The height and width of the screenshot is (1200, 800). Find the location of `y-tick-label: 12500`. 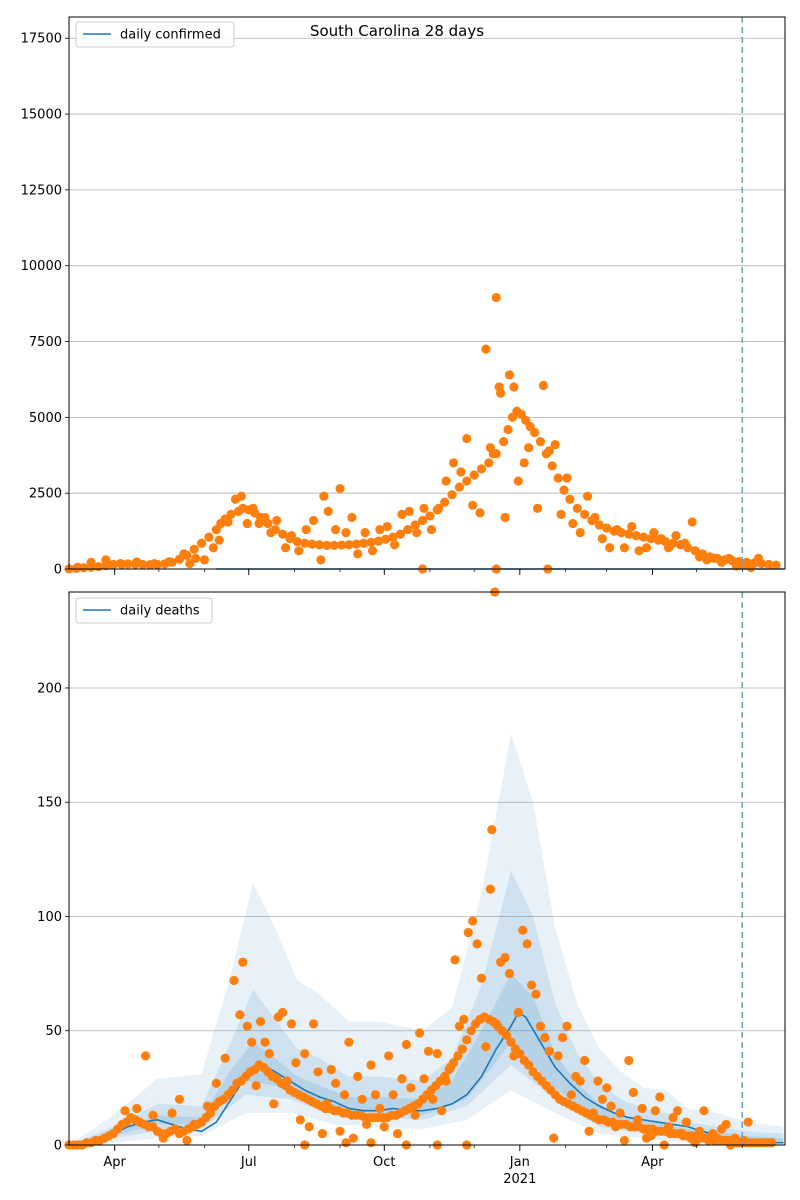

y-tick-label: 12500 is located at coordinates (41, 190).